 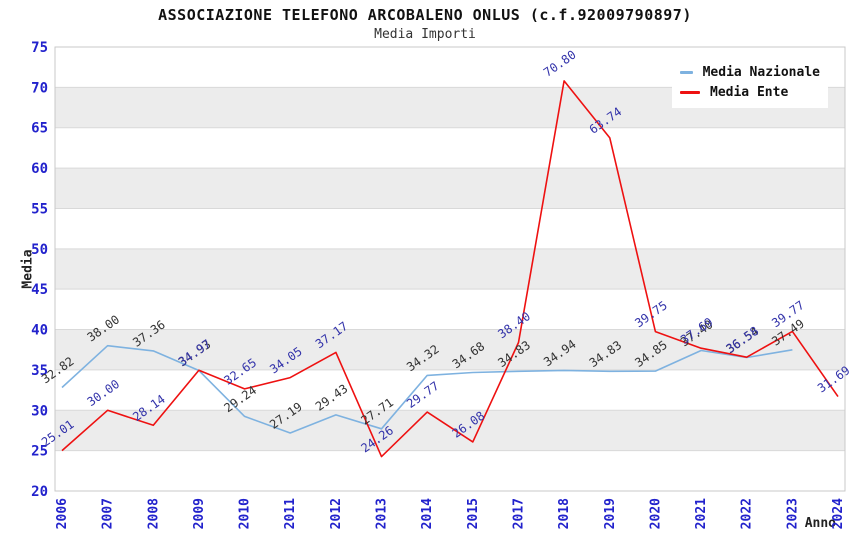 I want to click on svg-text: 2019, so click(x=610, y=513).